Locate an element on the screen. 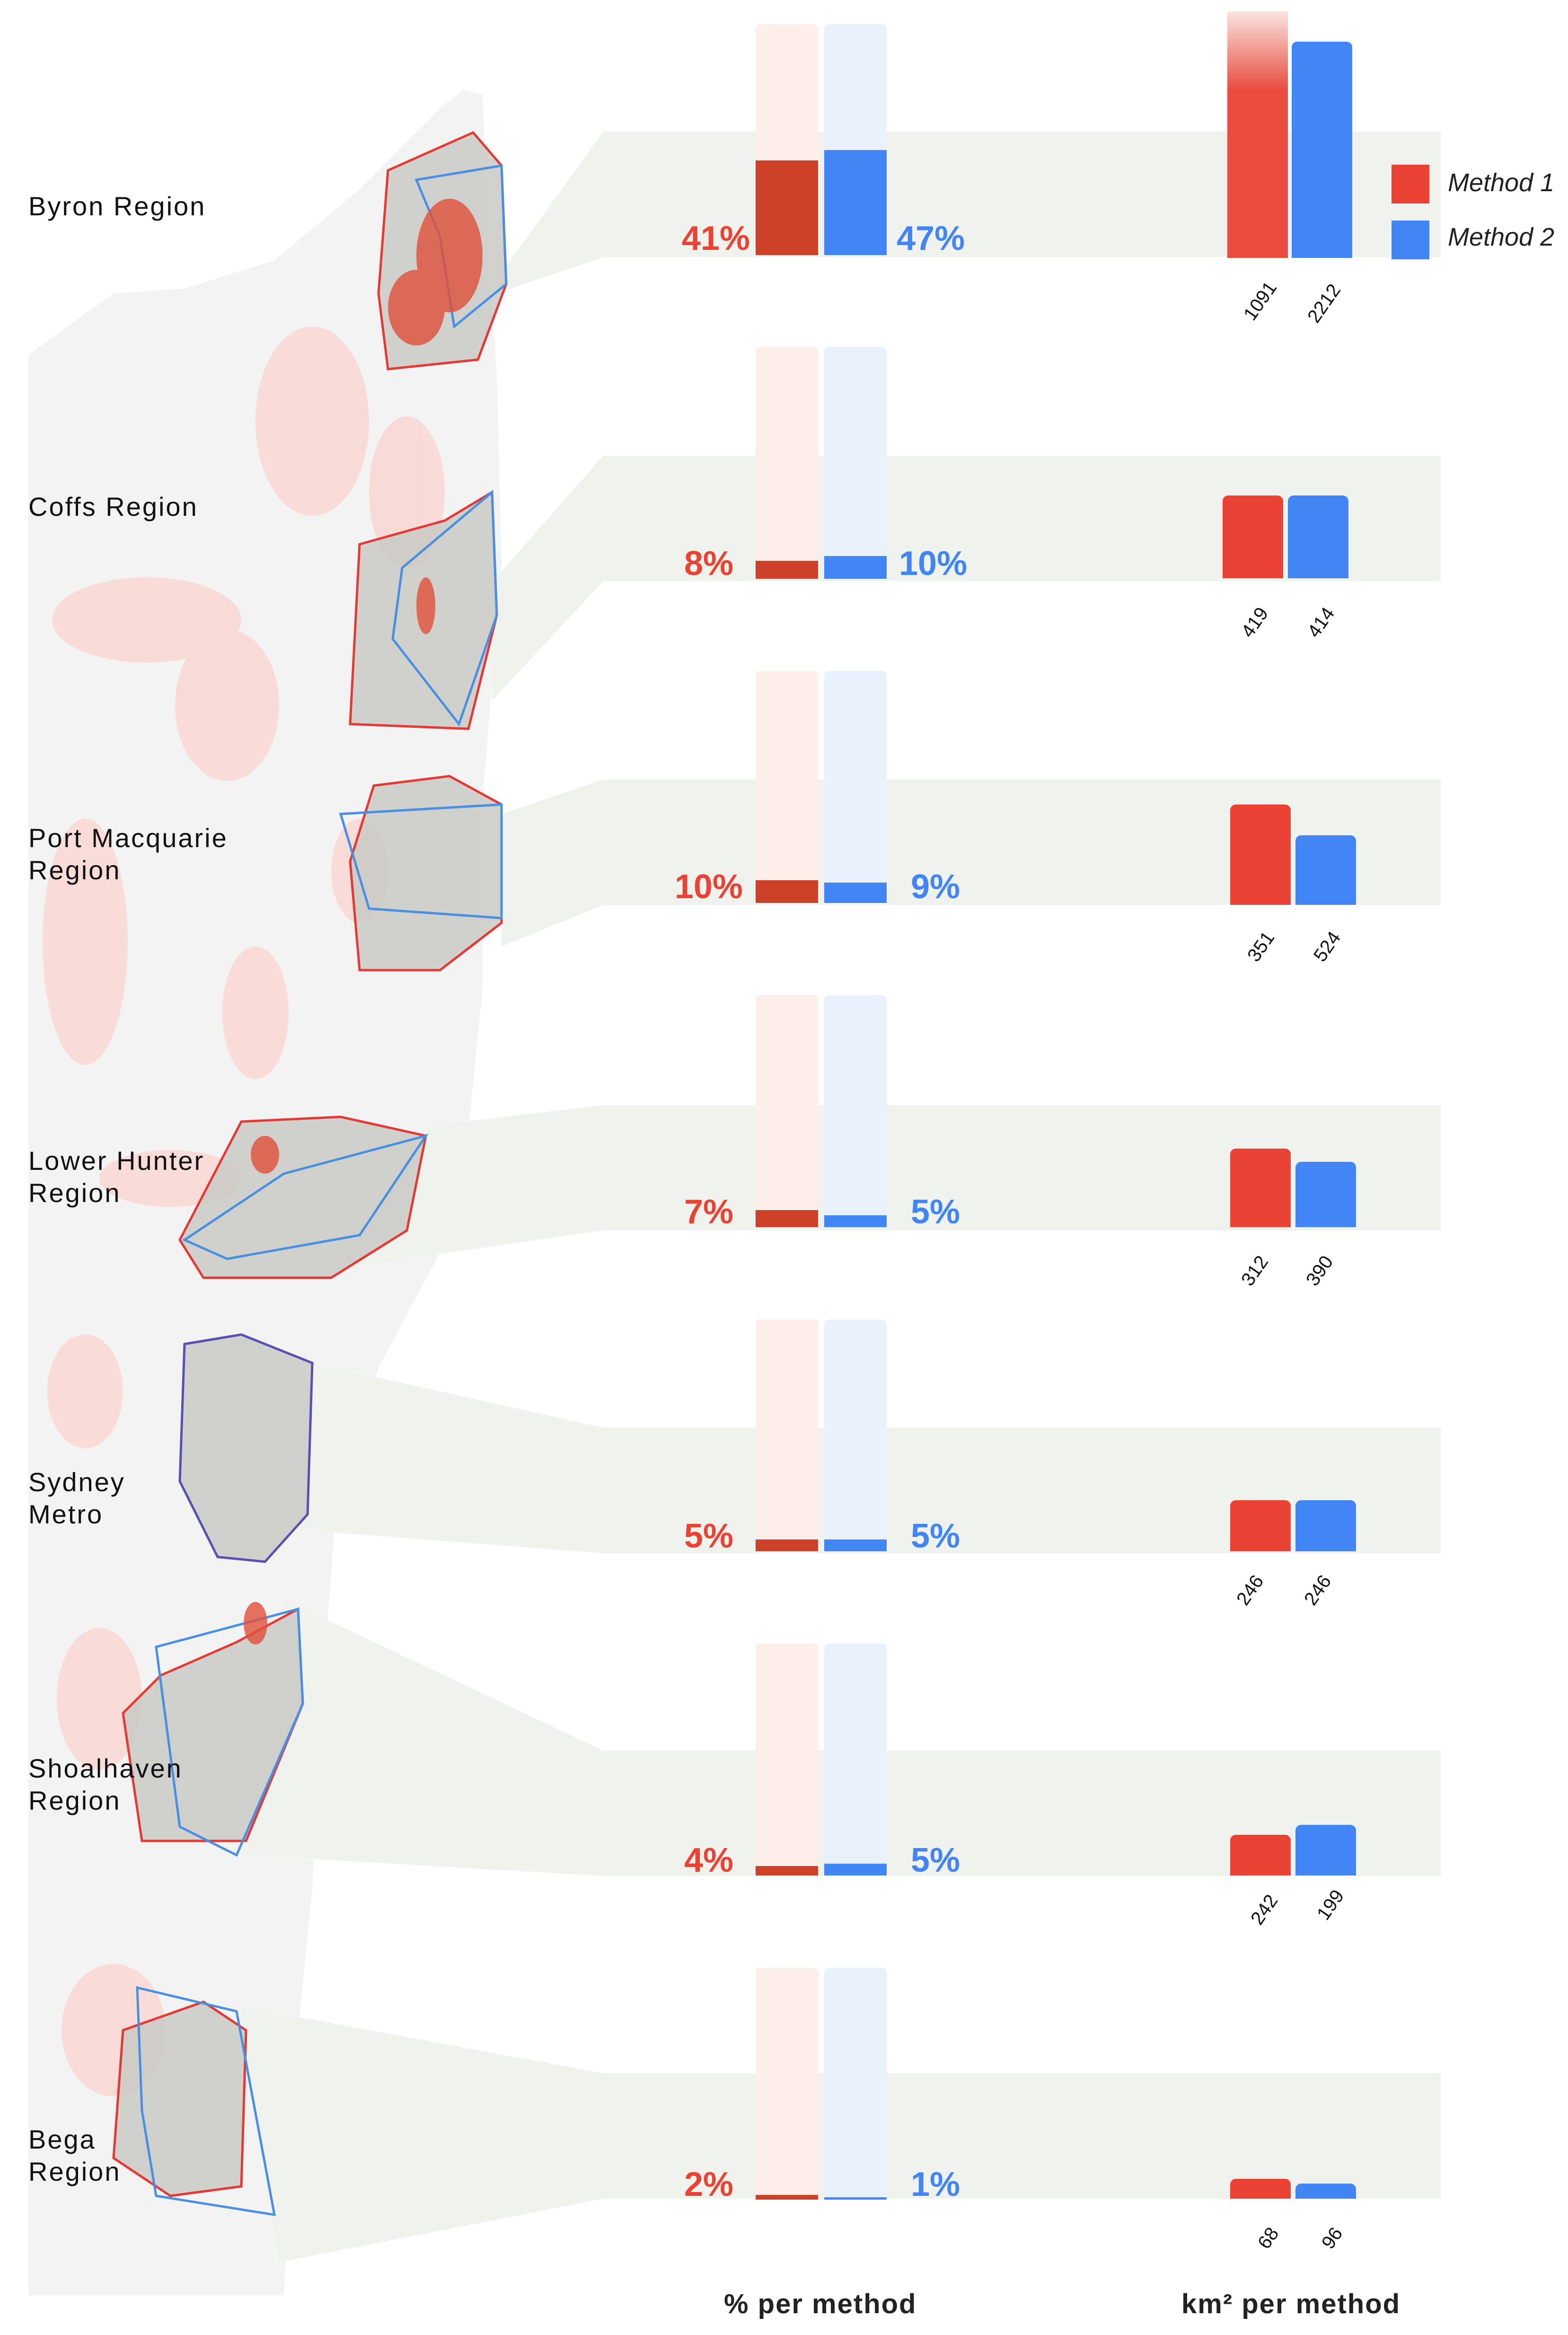 Image resolution: width=1568 pixels, height=2335 pixels. region-label-byron: Byron Region is located at coordinates (117, 206).